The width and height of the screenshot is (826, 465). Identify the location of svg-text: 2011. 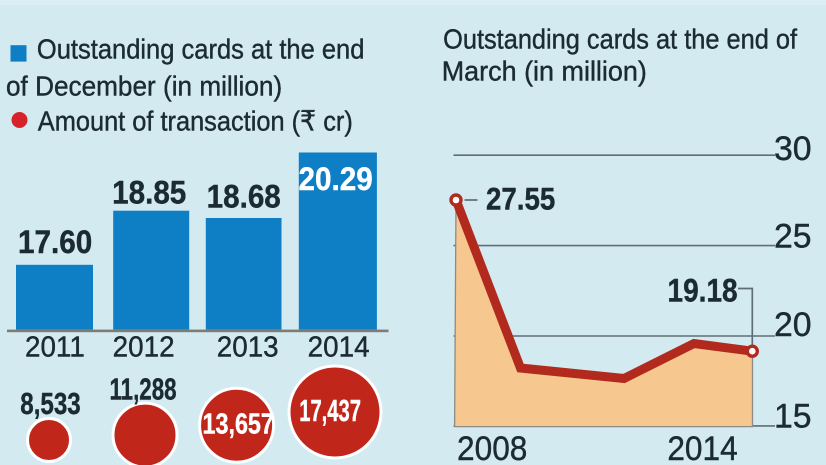
(55, 346).